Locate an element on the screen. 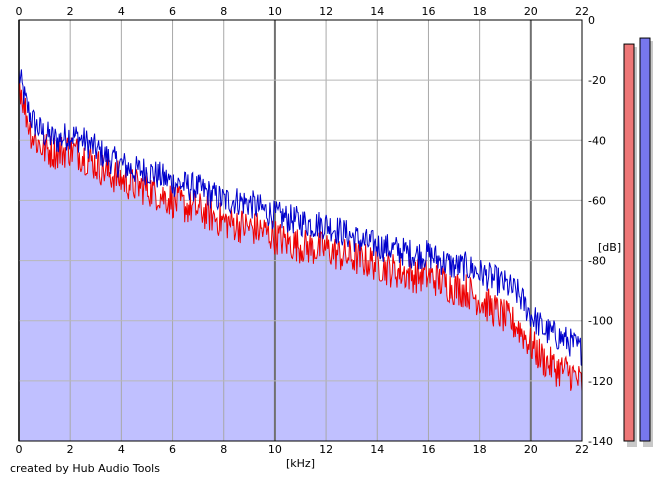 Image resolution: width=664 pixels, height=481 pixels. y-tick-label: -120 is located at coordinates (600, 381).